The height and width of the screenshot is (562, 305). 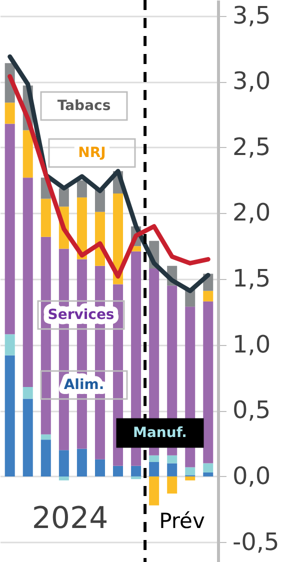 What do you see at coordinates (251, 15) in the screenshot?
I see `y-tick-label: 3,5` at bounding box center [251, 15].